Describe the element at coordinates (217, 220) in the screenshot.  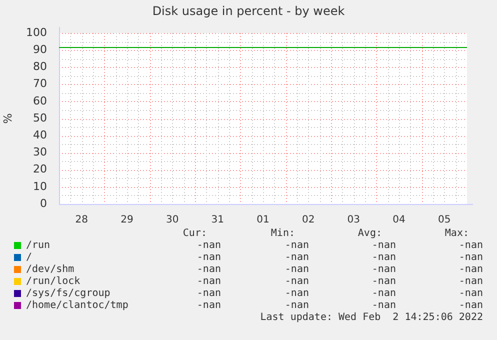
I see `x-tick-label: 31` at that location.